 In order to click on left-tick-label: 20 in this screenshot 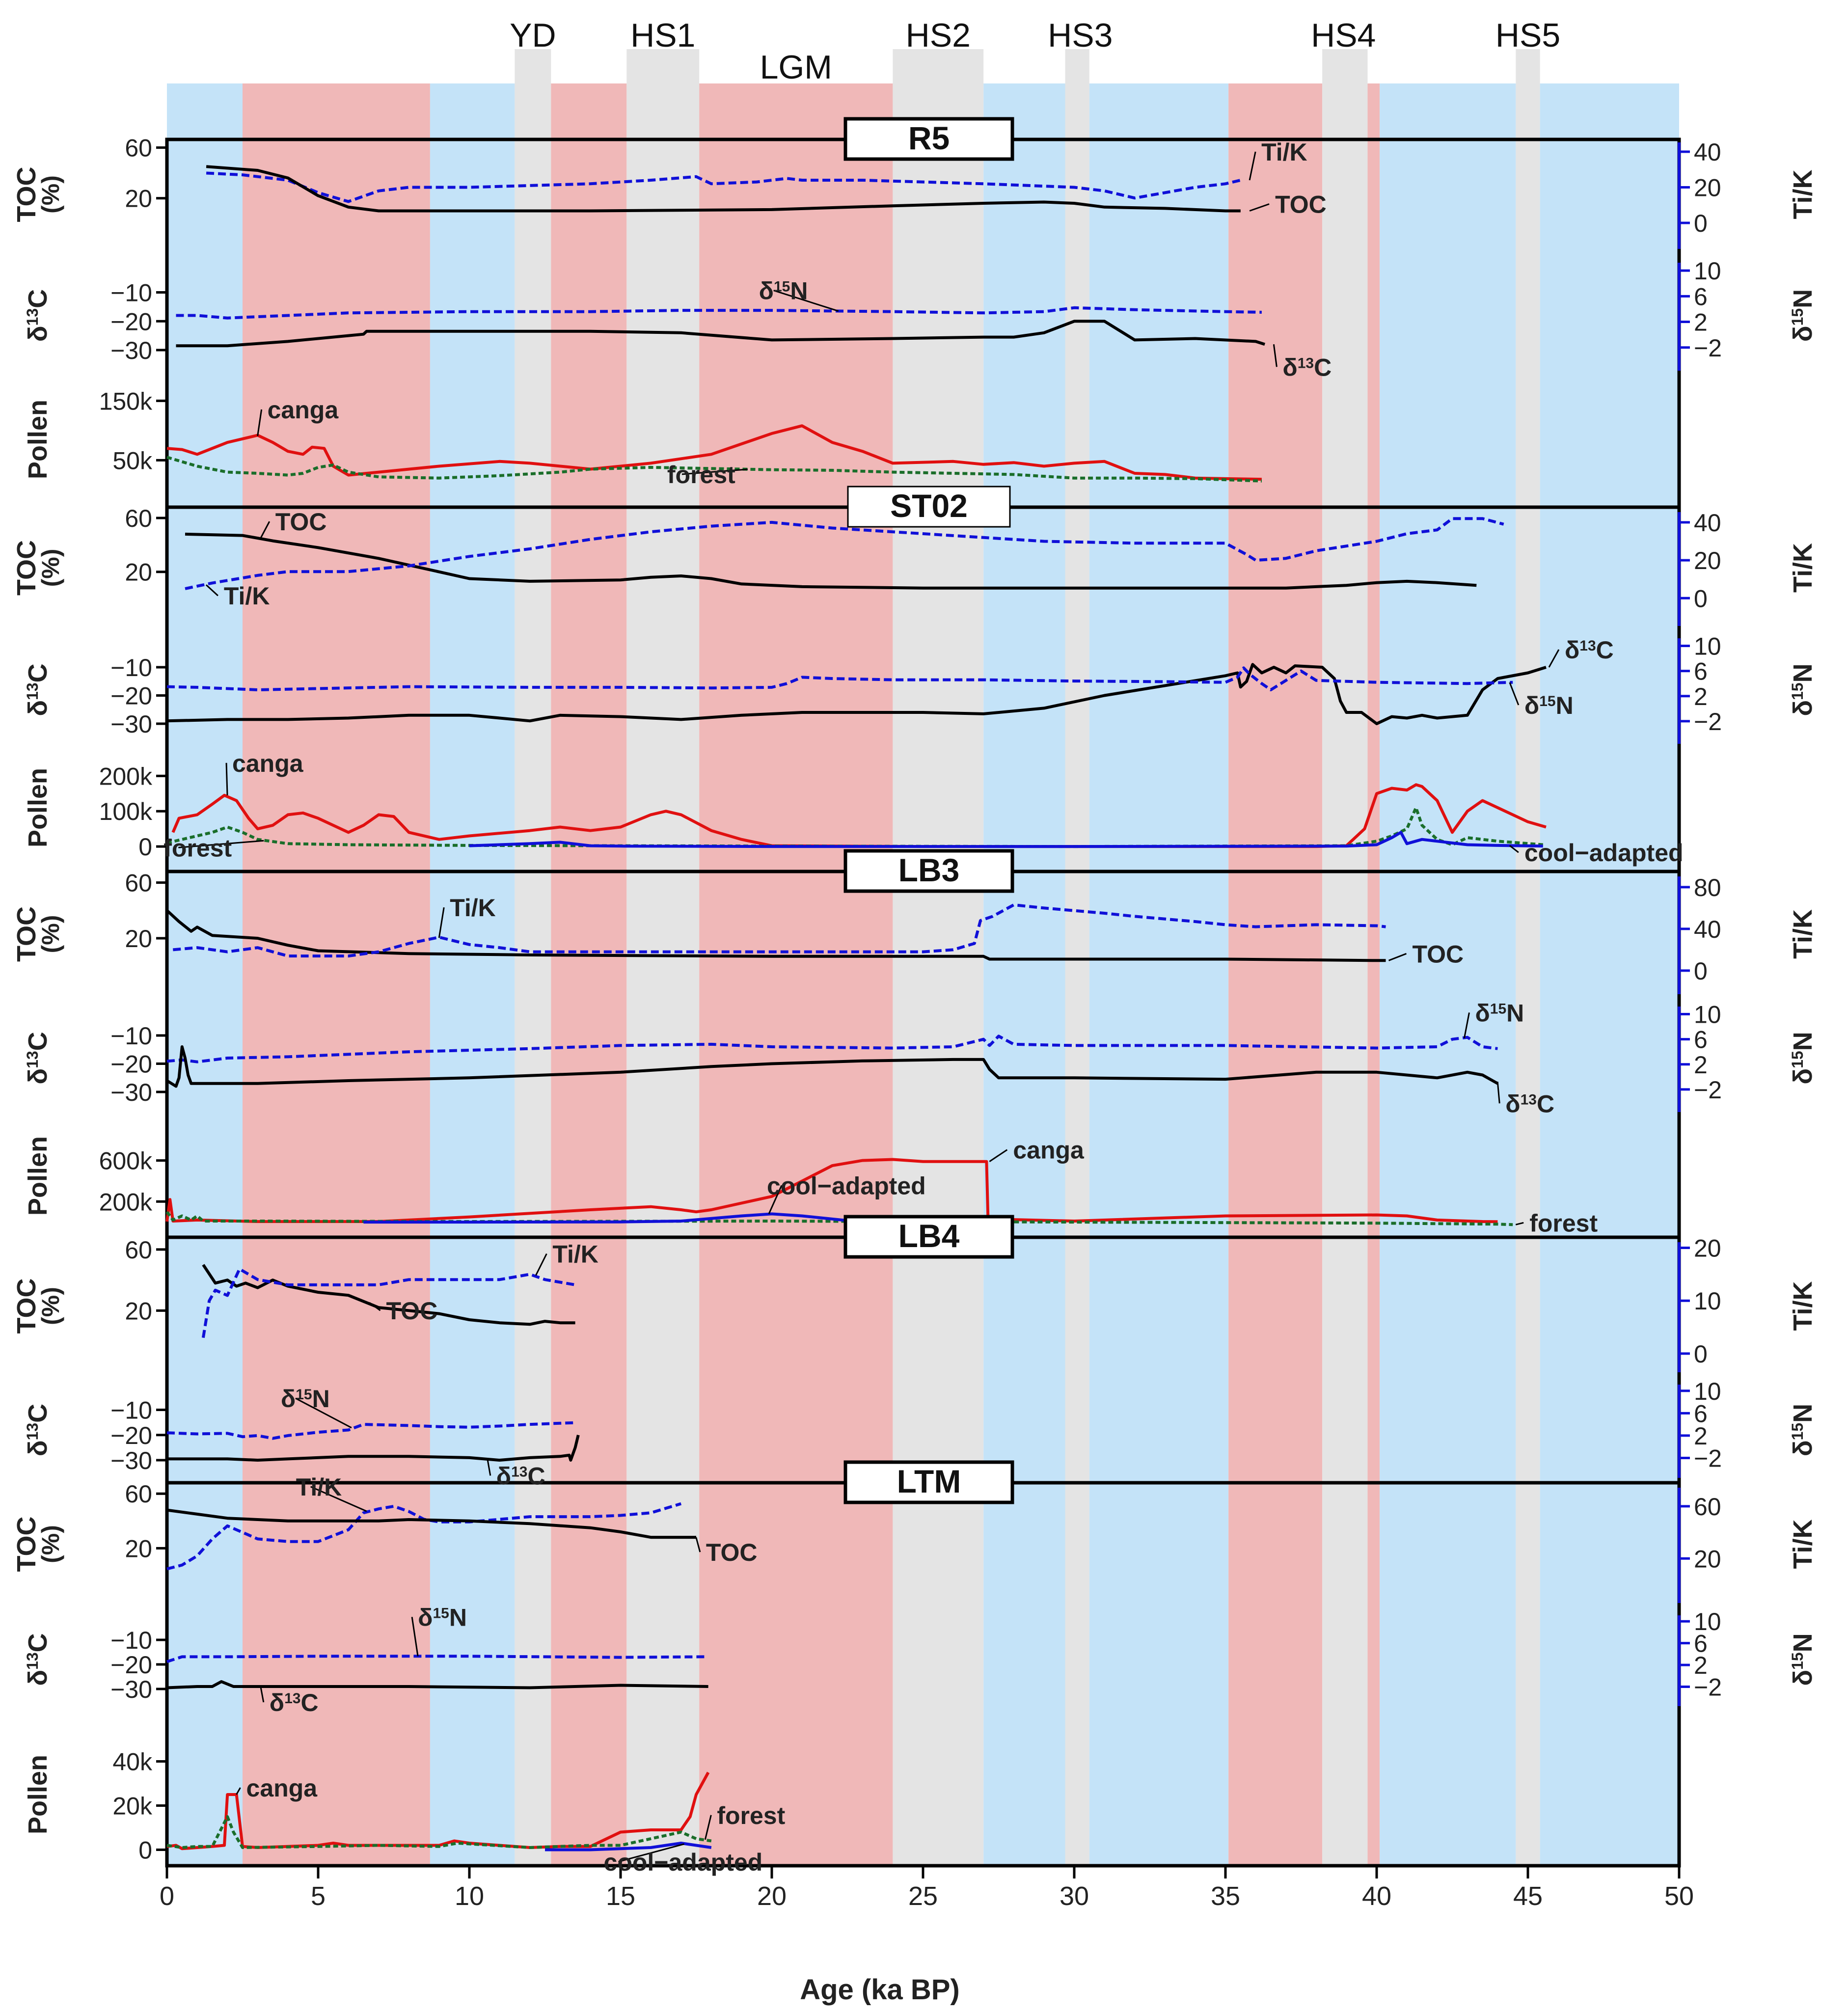, I will do `click(138, 939)`.